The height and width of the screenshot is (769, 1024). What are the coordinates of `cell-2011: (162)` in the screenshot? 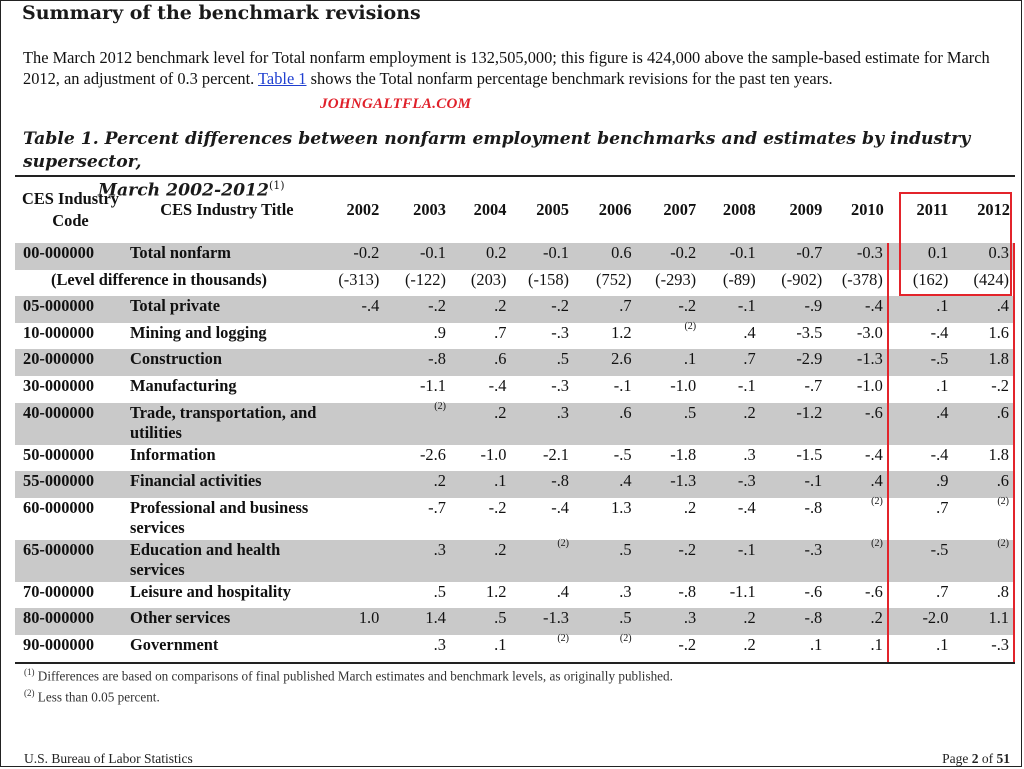 It's located at (919, 283).